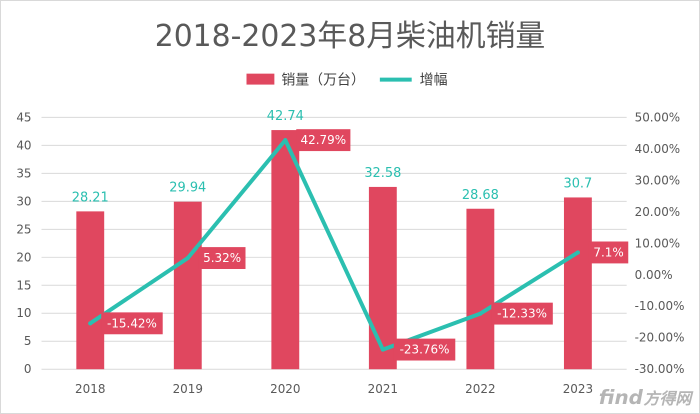  What do you see at coordinates (90, 389) in the screenshot?
I see `x-tick-label: 2018` at bounding box center [90, 389].